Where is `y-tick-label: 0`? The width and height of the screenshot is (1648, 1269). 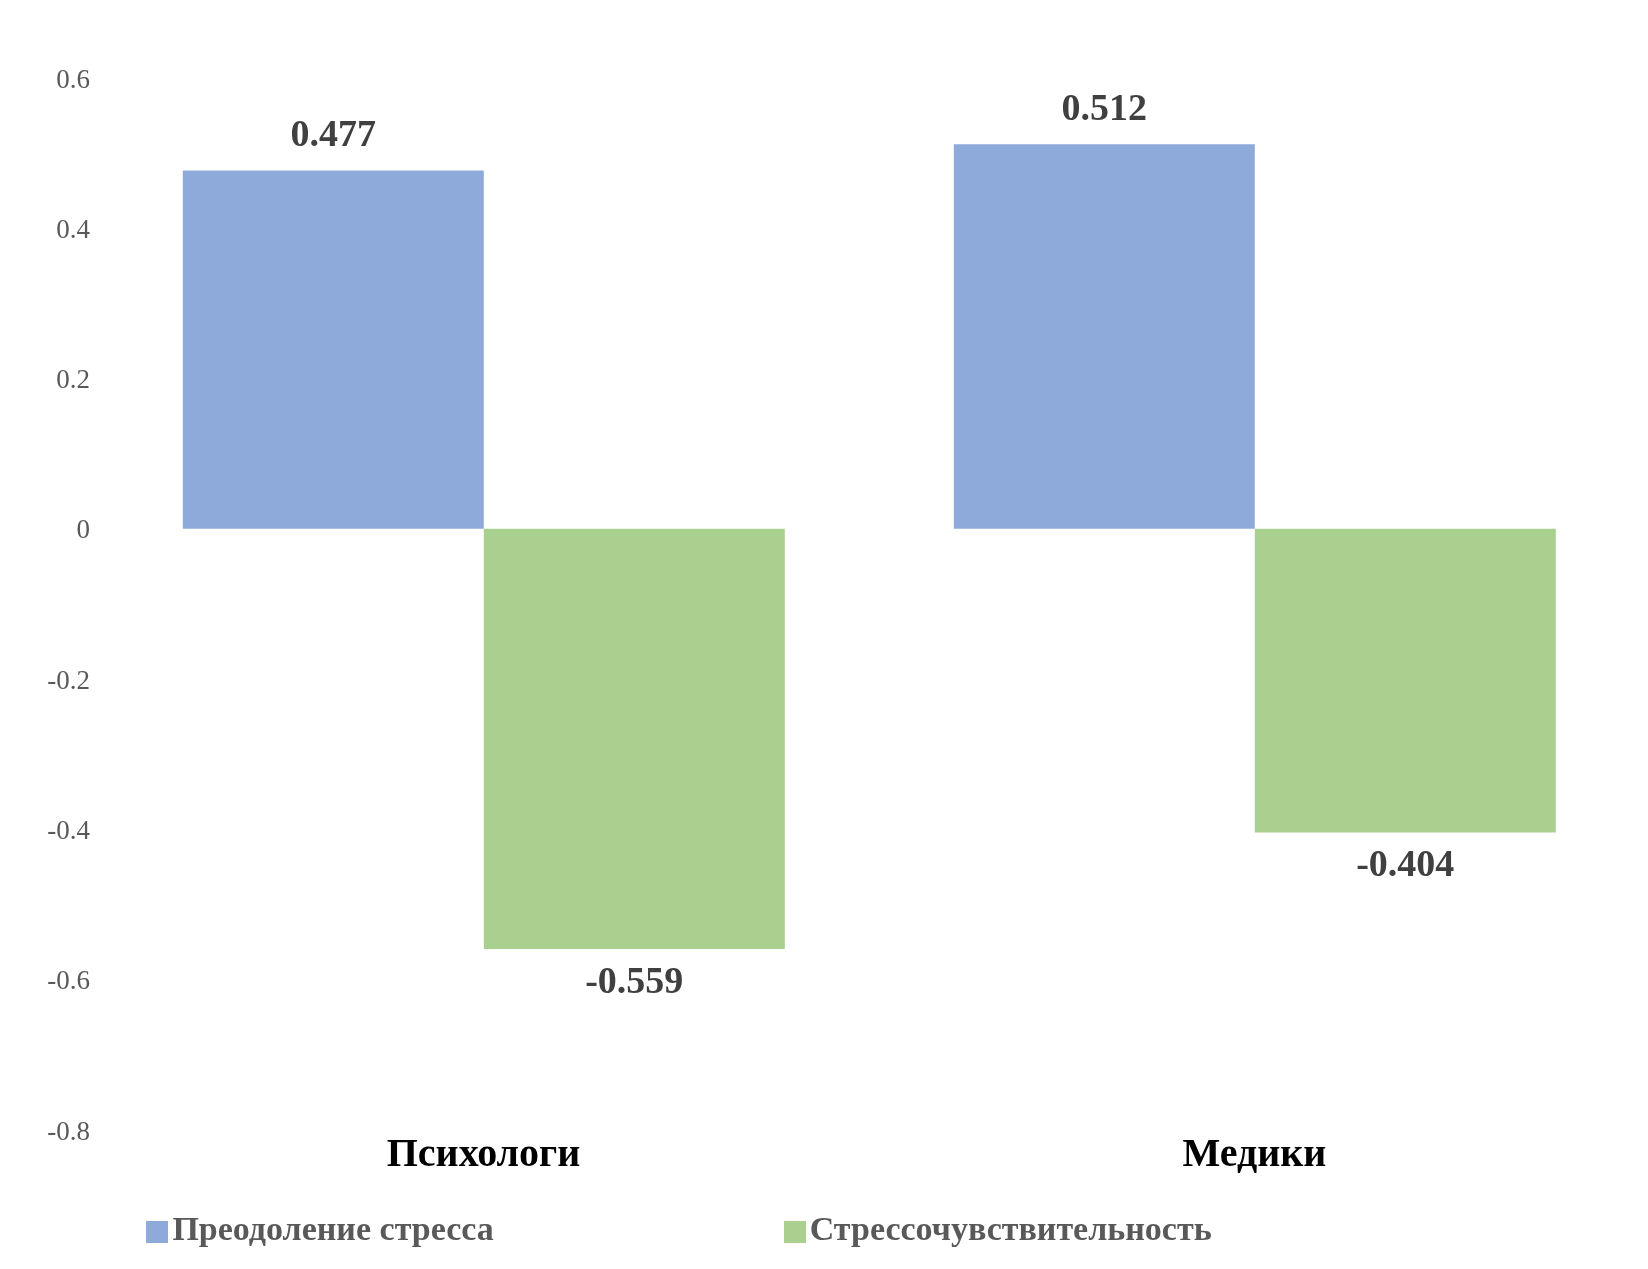
y-tick-label: 0 is located at coordinates (83, 529).